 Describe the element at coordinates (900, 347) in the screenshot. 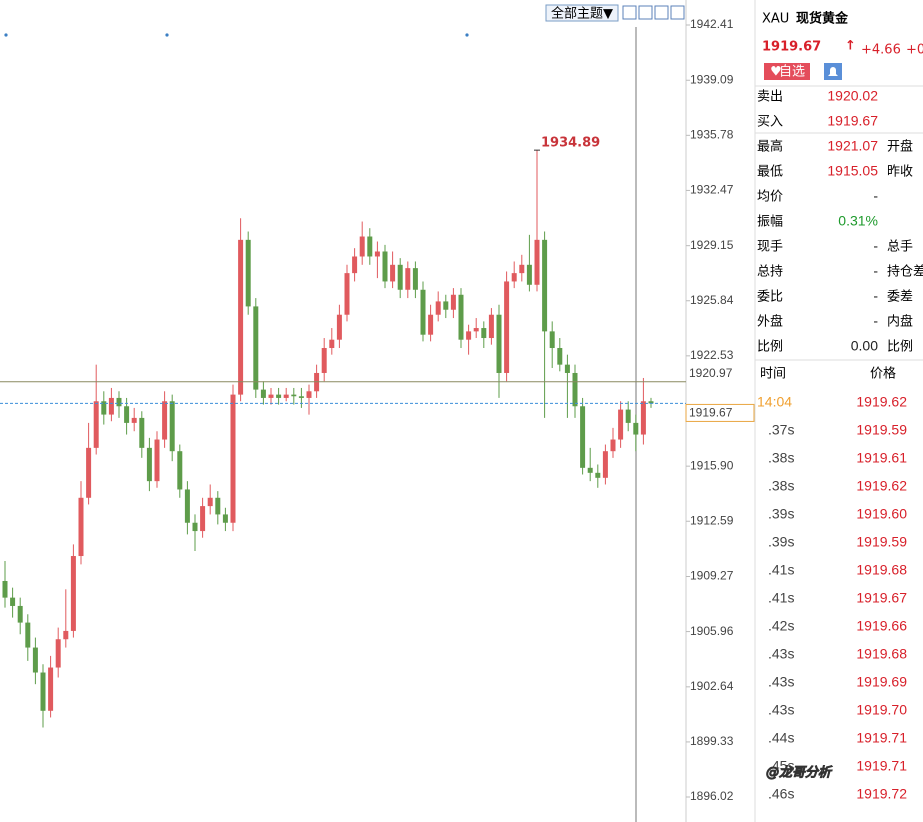

I see `field-label: 比例` at that location.